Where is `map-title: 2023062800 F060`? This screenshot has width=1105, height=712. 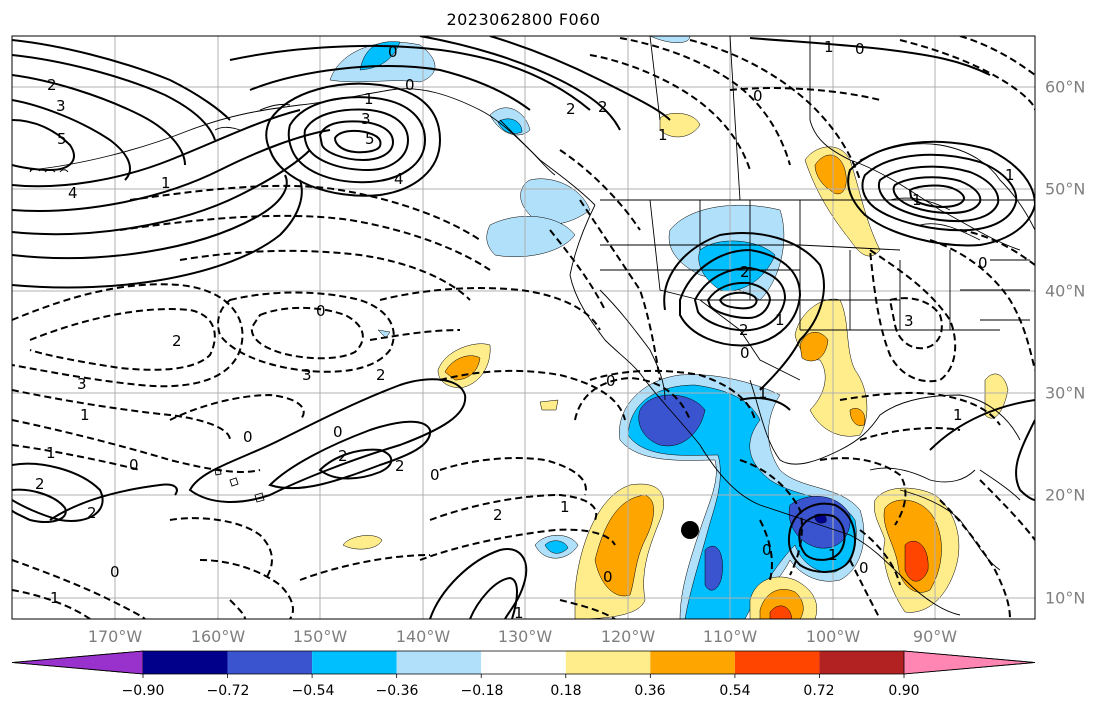
map-title: 2023062800 F060 is located at coordinates (523, 19).